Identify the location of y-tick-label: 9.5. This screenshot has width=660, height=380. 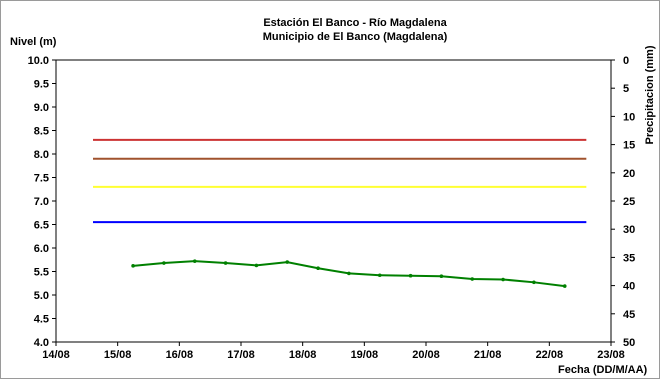
(41, 85).